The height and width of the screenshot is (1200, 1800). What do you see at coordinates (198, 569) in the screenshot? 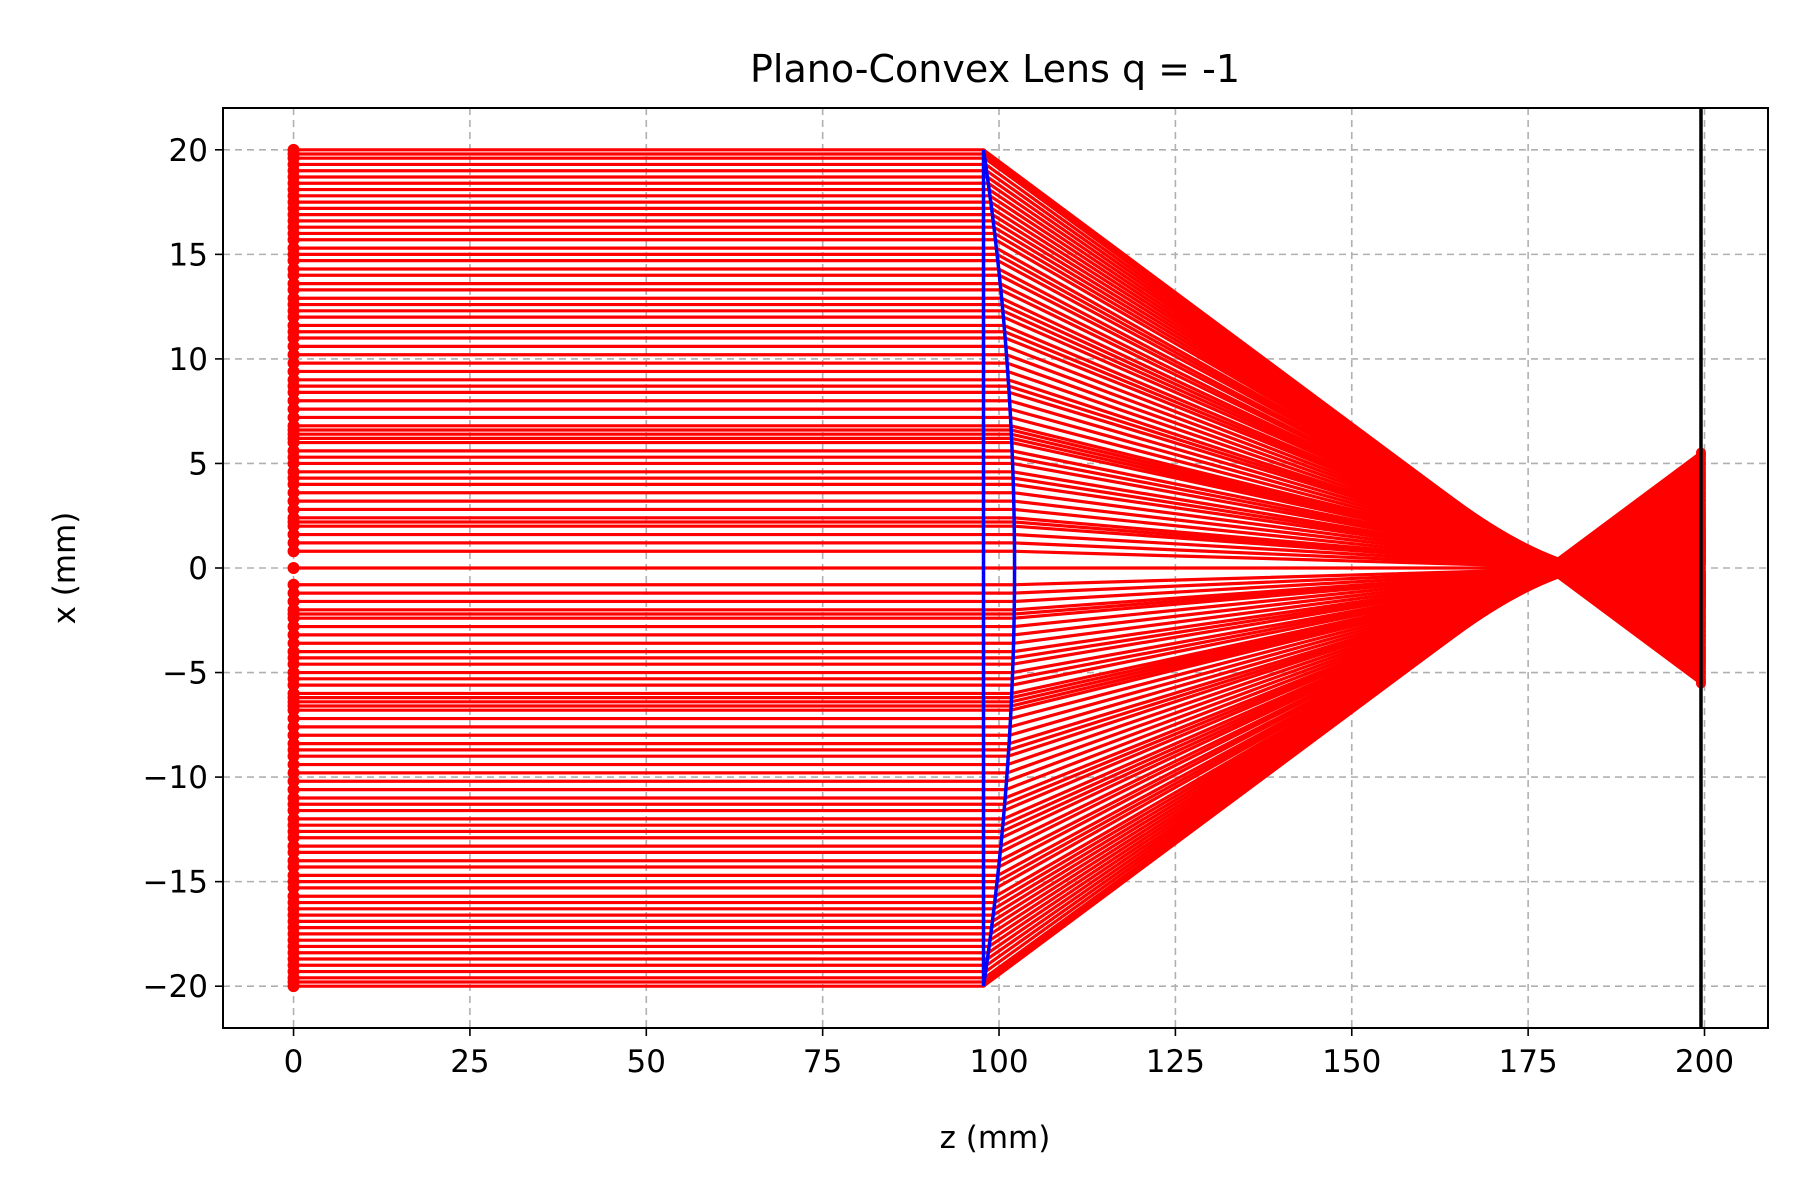
I see `y-tick-label: 0` at bounding box center [198, 569].